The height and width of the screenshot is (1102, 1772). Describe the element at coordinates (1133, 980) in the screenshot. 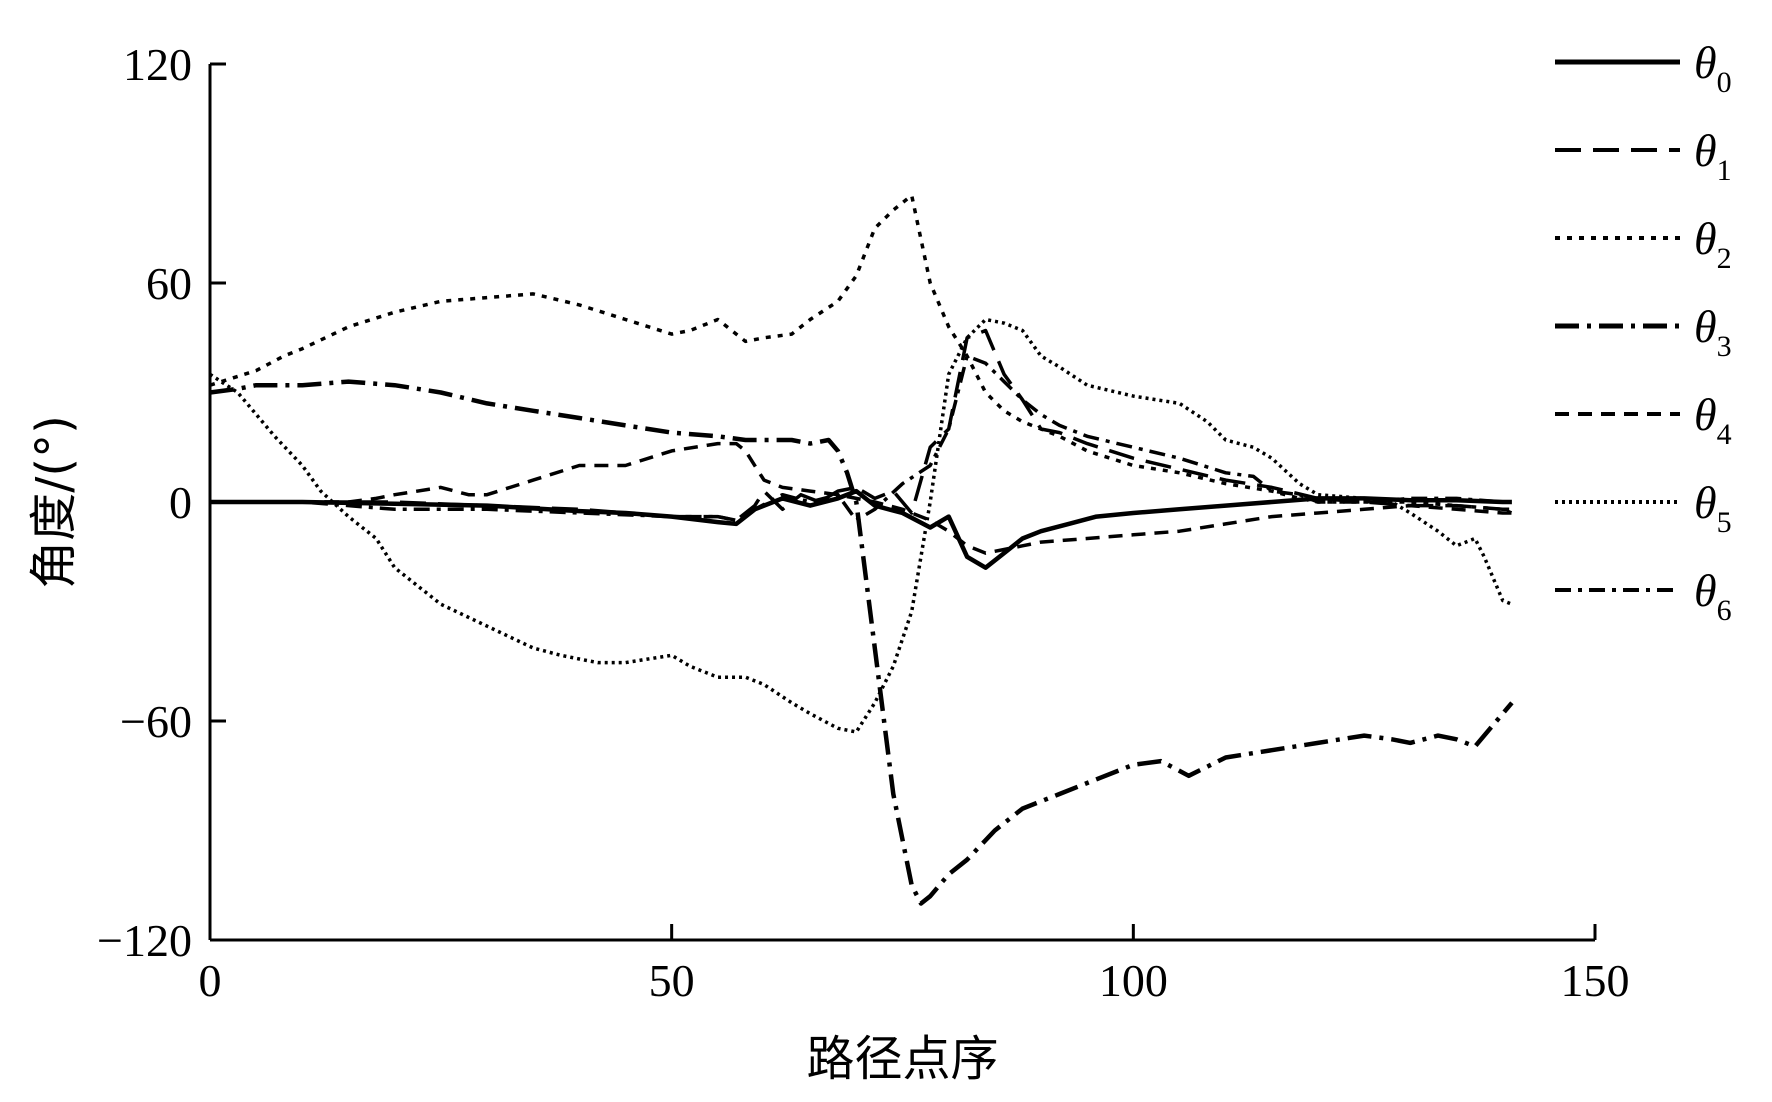

I see `x-tick-label: 100` at that location.